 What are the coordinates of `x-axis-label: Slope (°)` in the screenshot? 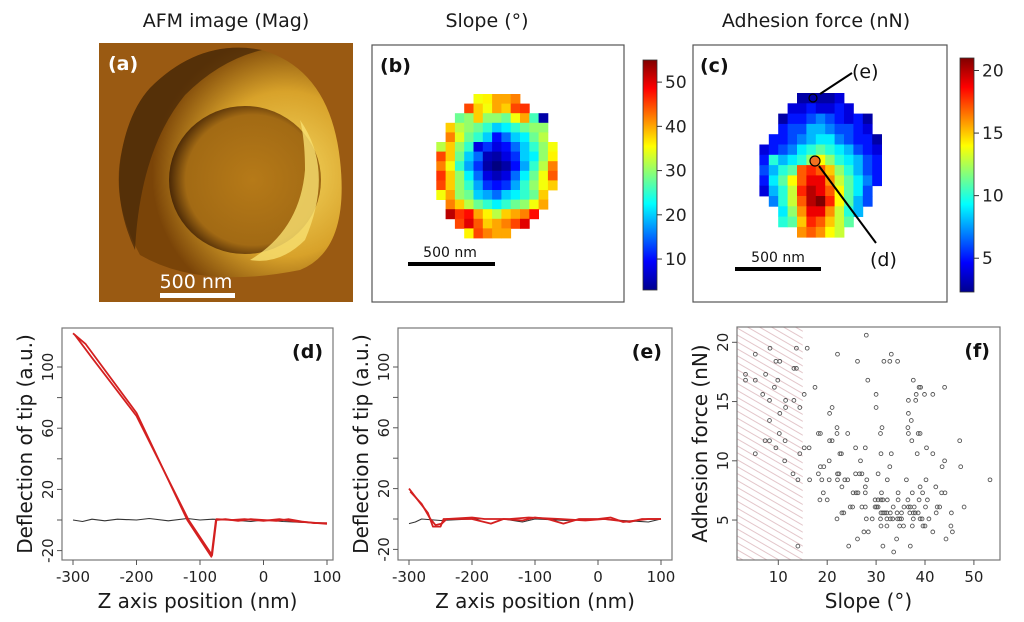 It's located at (868, 601).